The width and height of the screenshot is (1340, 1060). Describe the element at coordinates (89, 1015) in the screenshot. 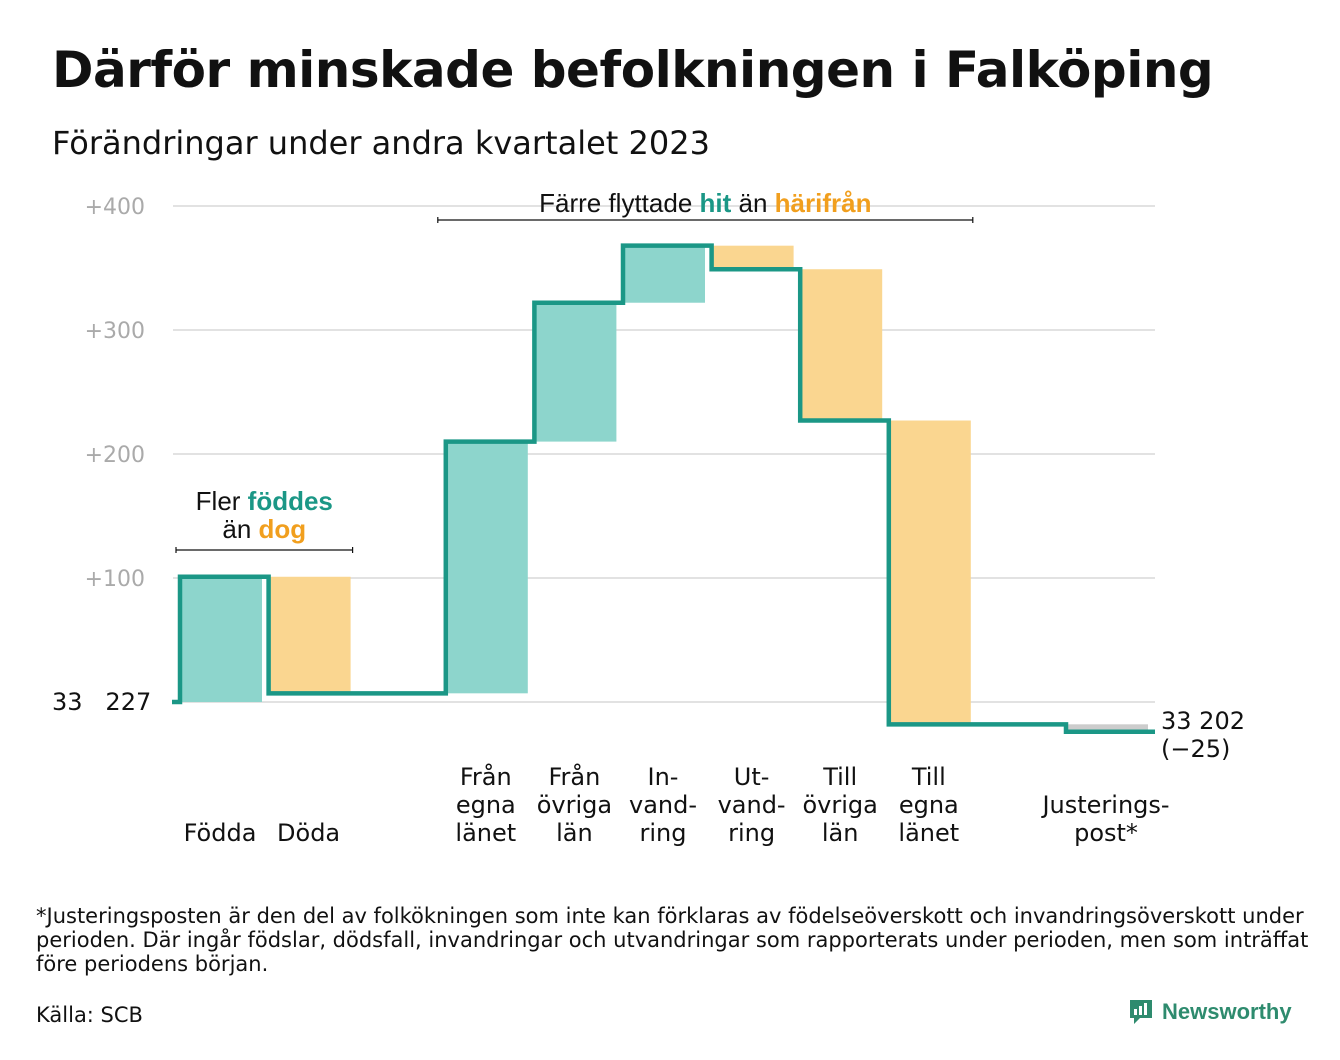

I see `source-note: Källa: SCB` at that location.